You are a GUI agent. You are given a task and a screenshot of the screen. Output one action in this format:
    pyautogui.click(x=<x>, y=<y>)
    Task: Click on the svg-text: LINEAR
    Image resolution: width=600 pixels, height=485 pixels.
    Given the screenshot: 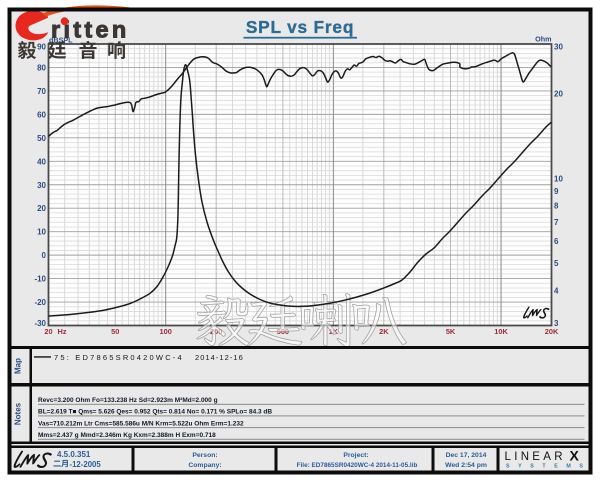 What is the action you would take?
    pyautogui.click(x=535, y=457)
    